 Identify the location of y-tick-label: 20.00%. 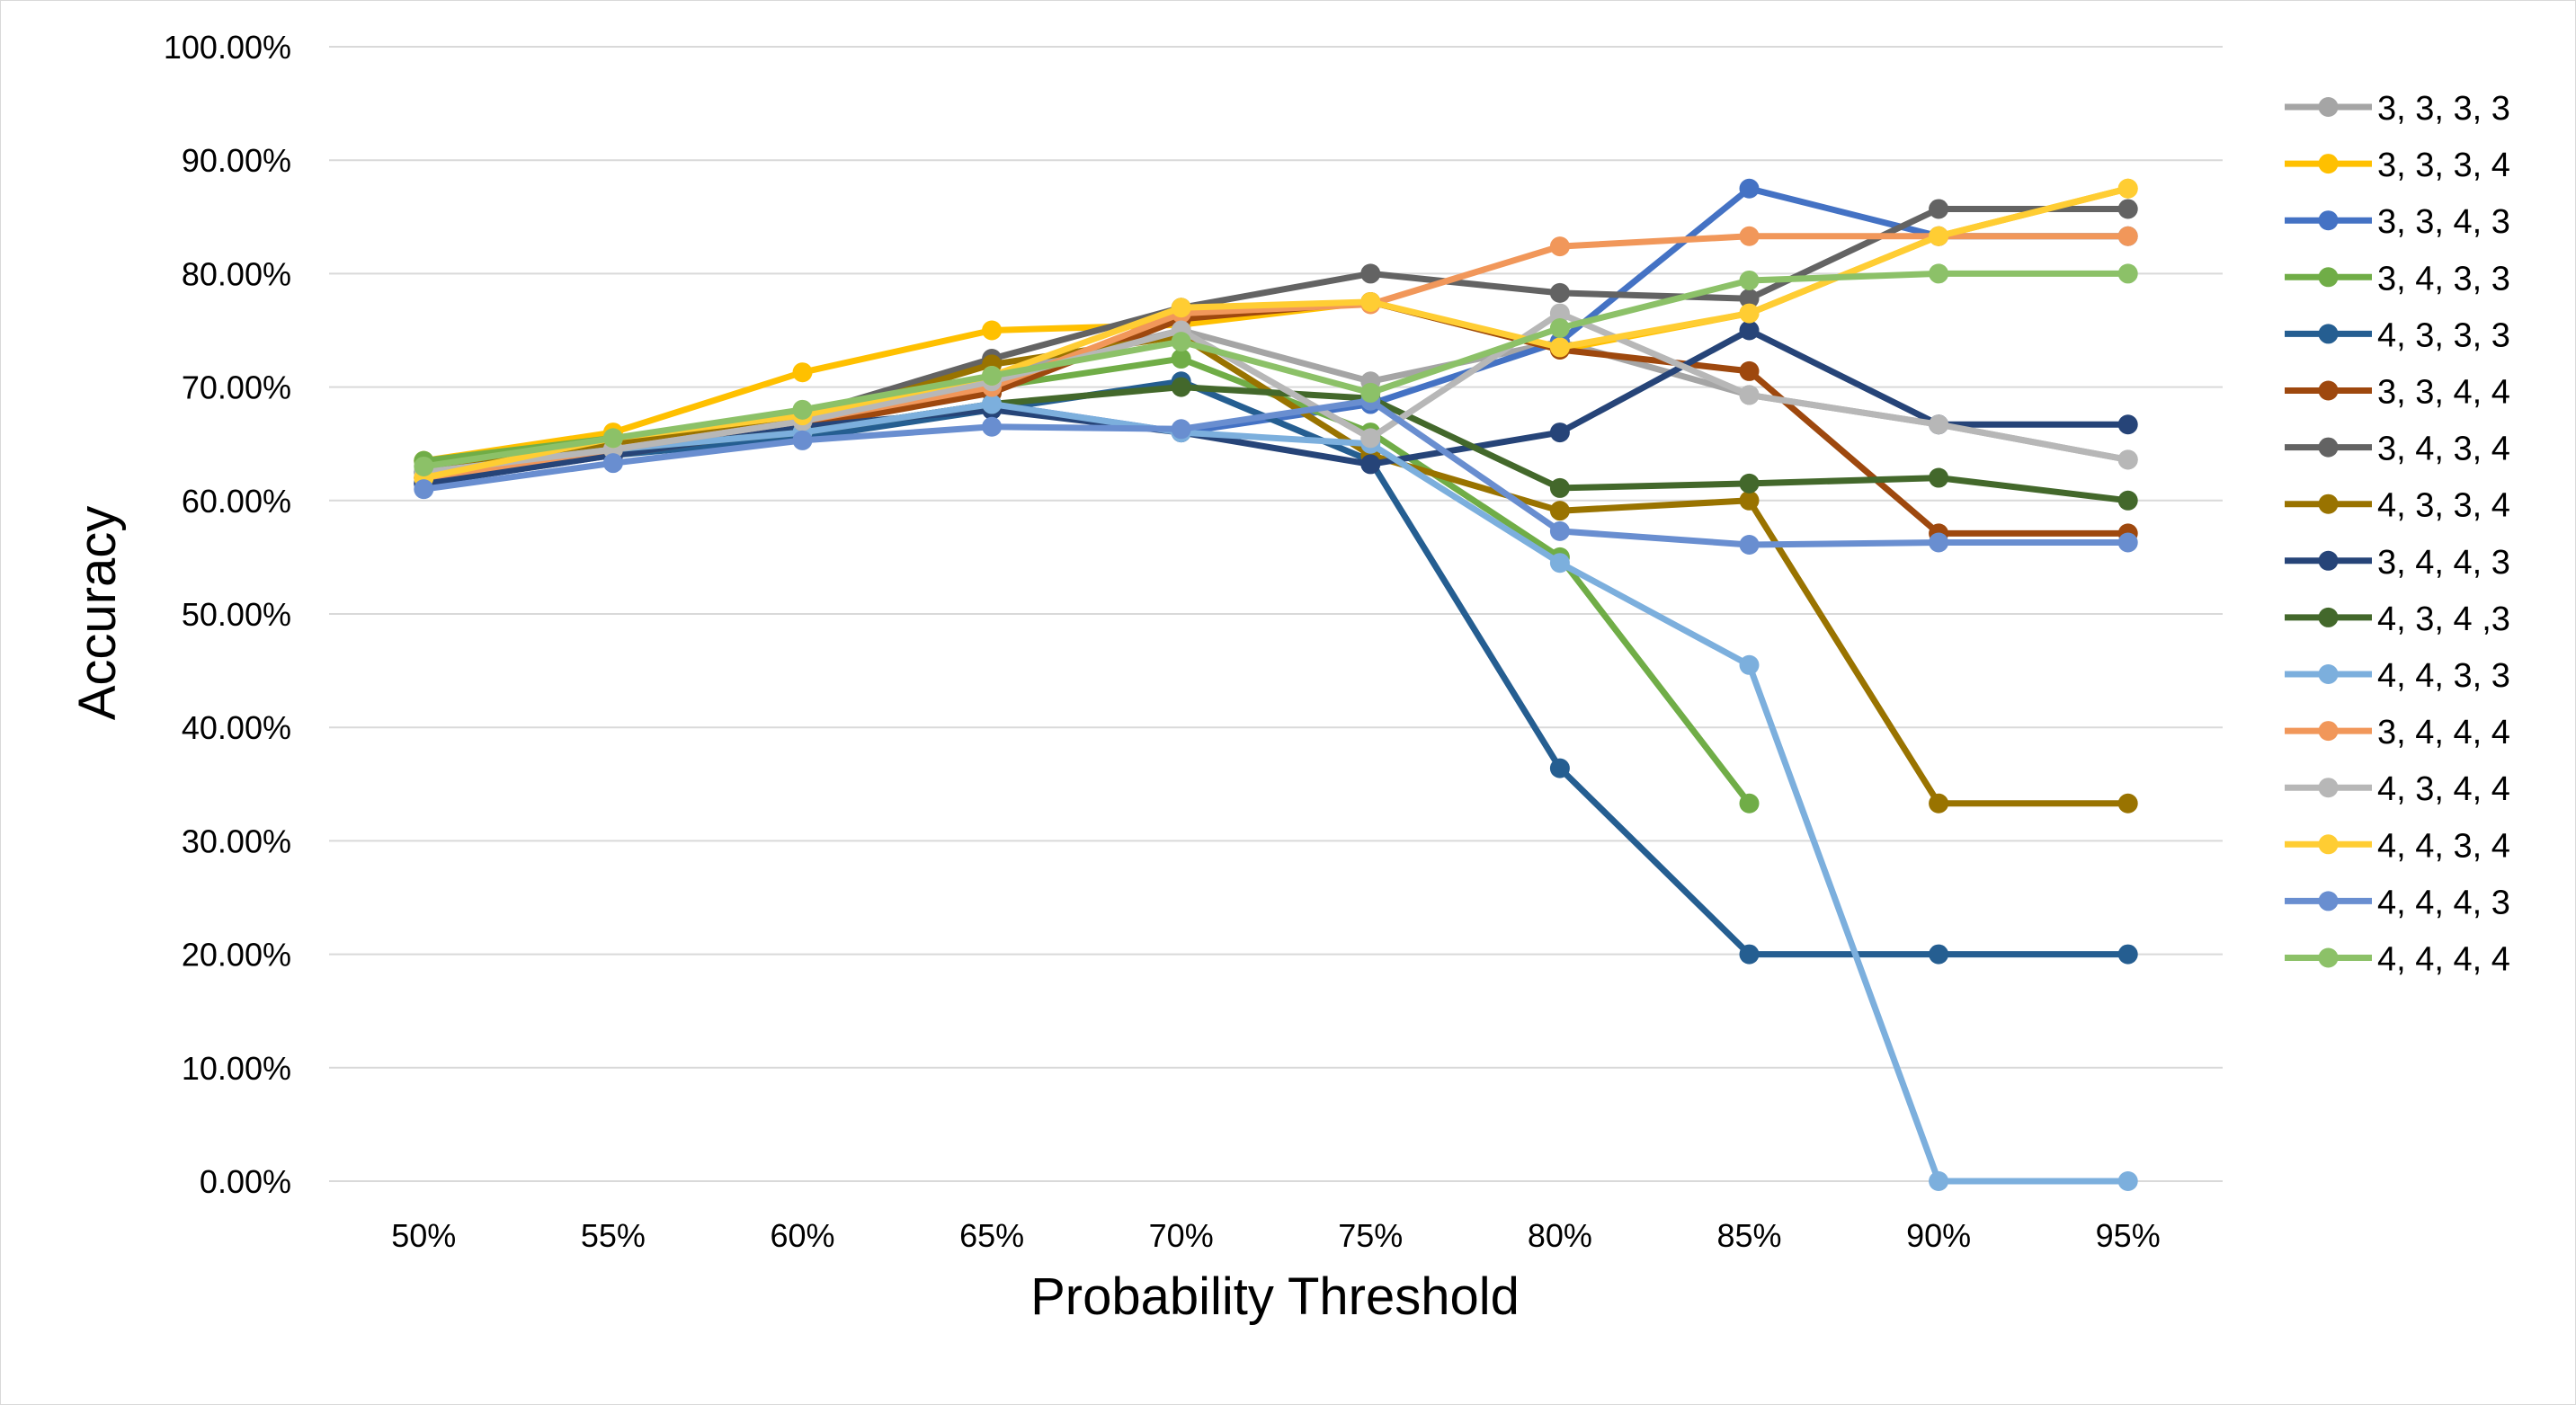
(237, 955).